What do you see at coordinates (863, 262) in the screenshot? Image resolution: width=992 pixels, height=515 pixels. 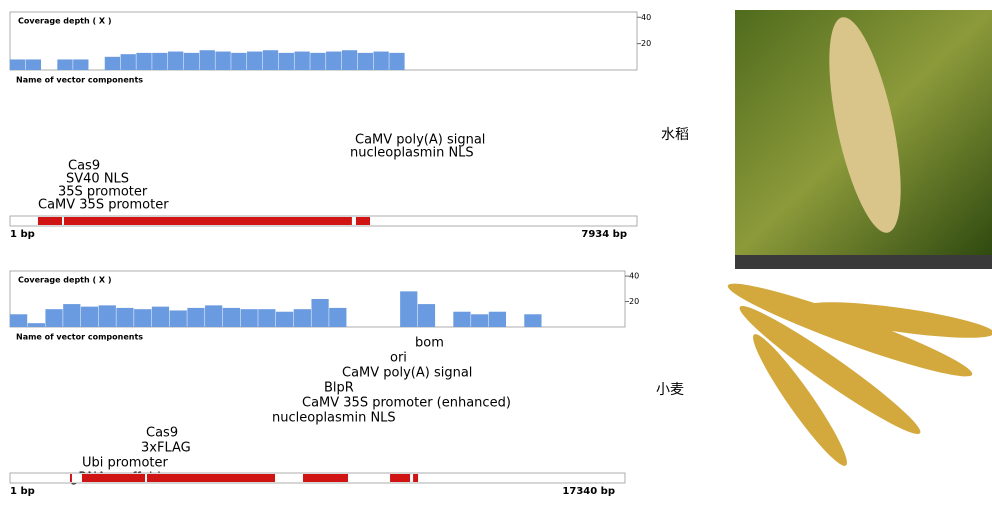 I see `divider` at bounding box center [863, 262].